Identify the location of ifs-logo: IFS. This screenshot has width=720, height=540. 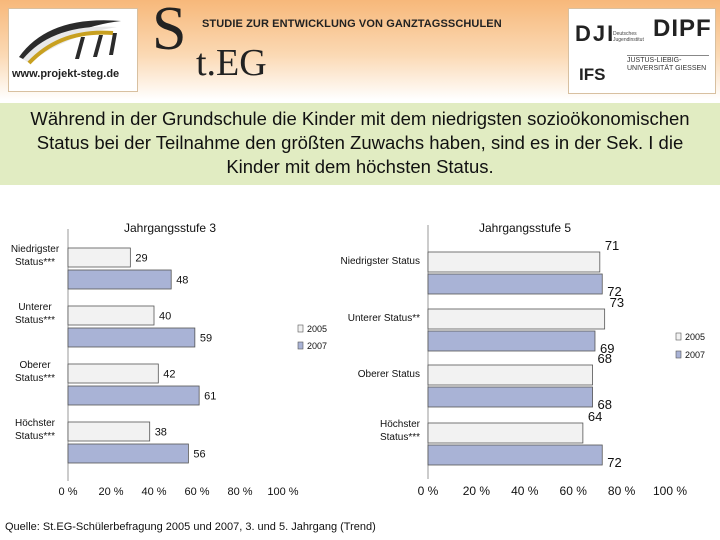
(592, 74).